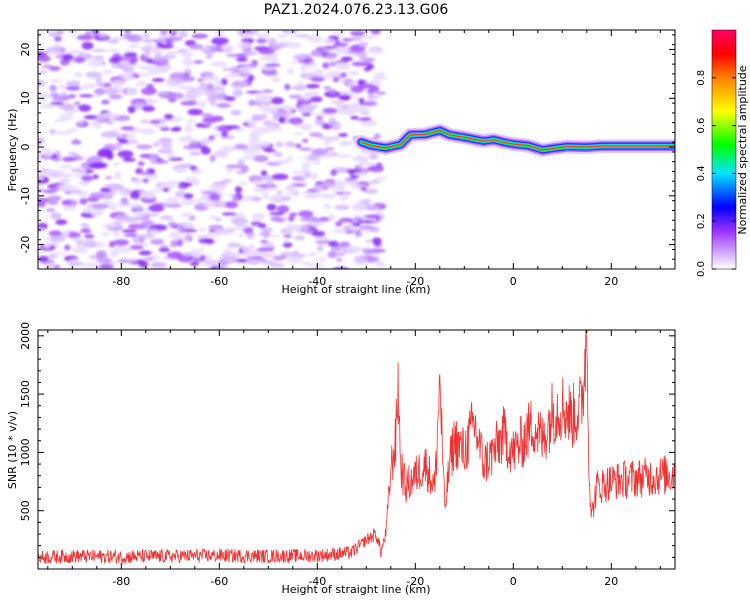  Describe the element at coordinates (12, 150) in the screenshot. I see `spectrogram-ylabel: Frequency (Hz)` at that location.